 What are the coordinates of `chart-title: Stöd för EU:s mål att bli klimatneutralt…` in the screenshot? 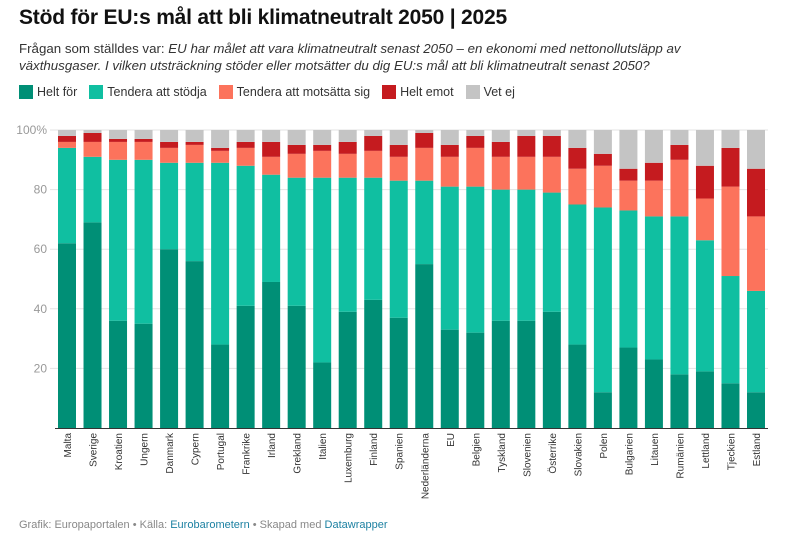 It's located at (263, 17).